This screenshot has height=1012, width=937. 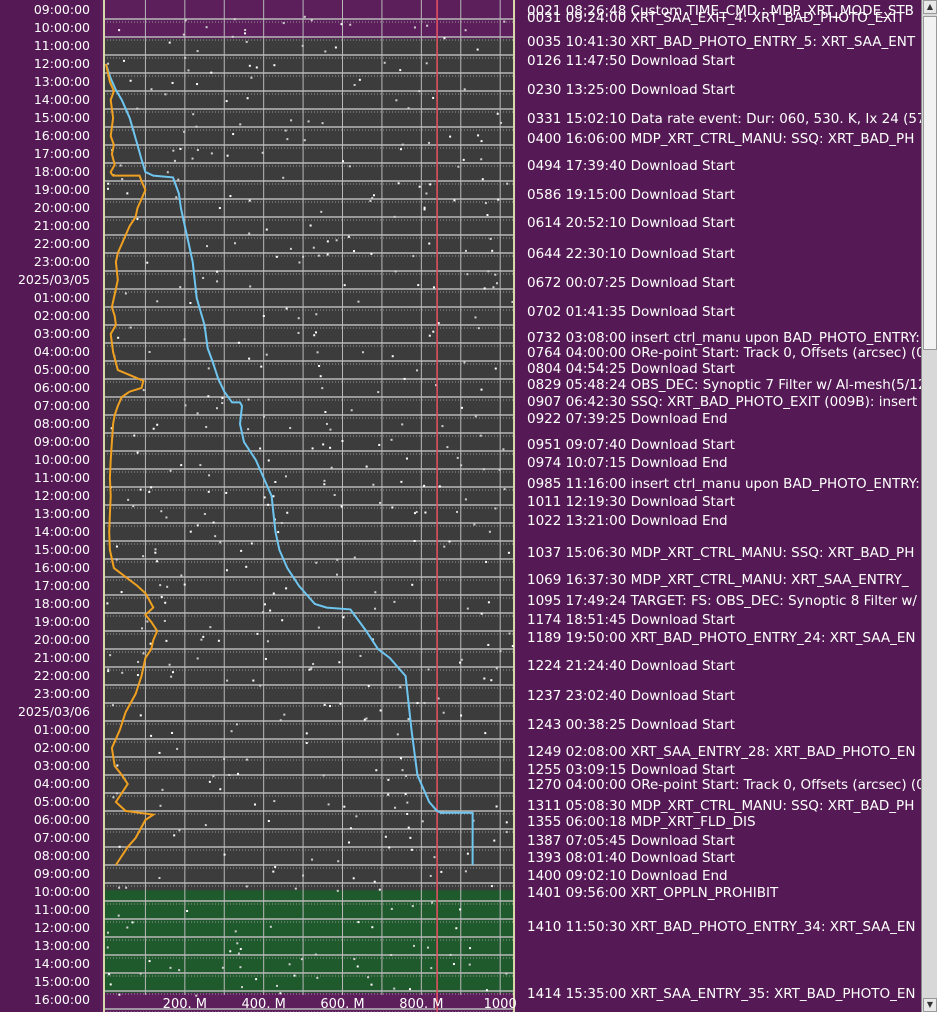 I want to click on time-label: 13:00:00, so click(x=61, y=945).